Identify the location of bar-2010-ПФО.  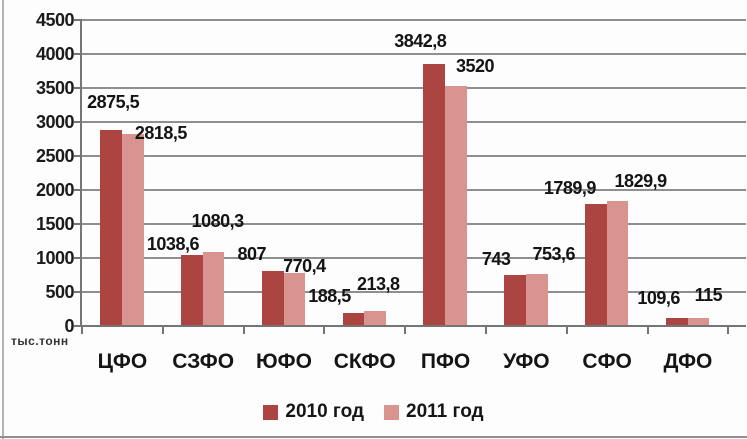
(434, 195).